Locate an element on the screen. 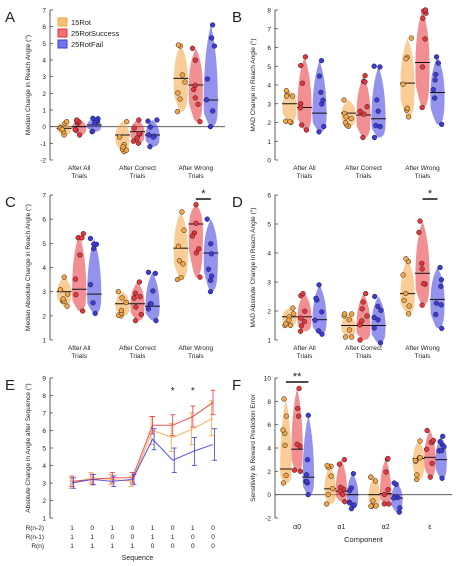  y-tick-label: 8 is located at coordinates (269, 402).